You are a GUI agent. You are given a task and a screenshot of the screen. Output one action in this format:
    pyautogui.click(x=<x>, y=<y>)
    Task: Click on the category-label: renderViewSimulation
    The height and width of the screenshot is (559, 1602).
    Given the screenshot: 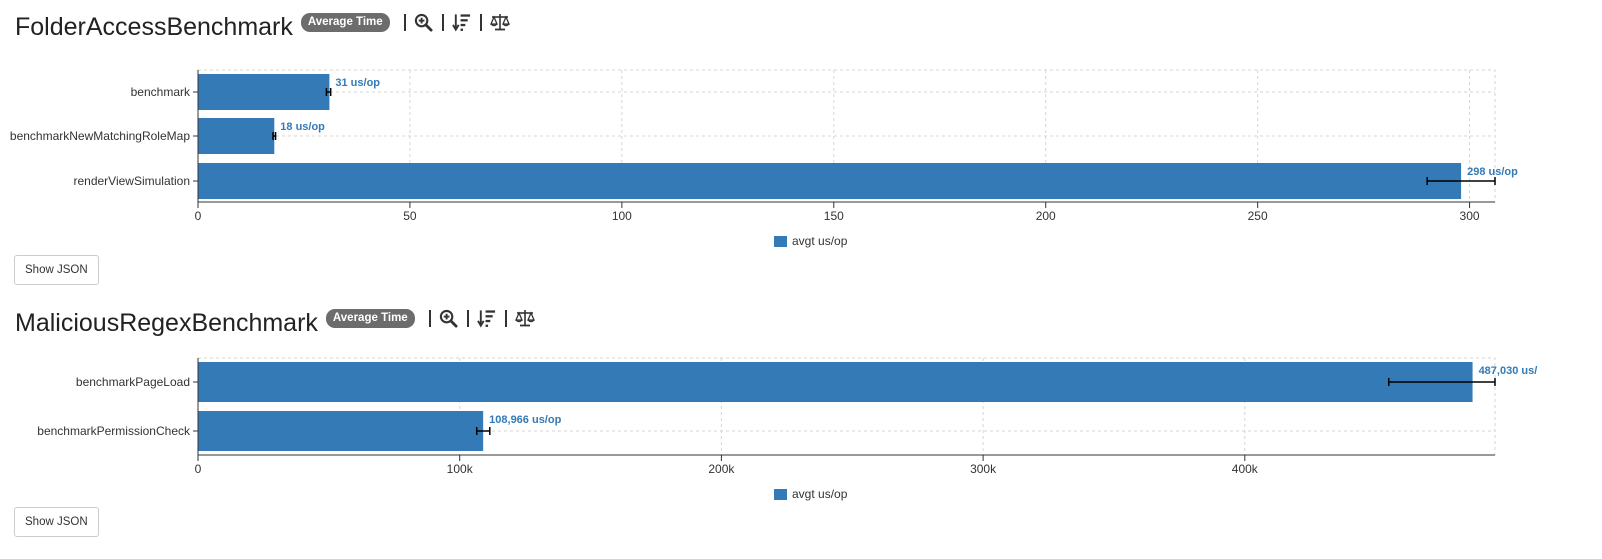 What is the action you would take?
    pyautogui.click(x=131, y=181)
    